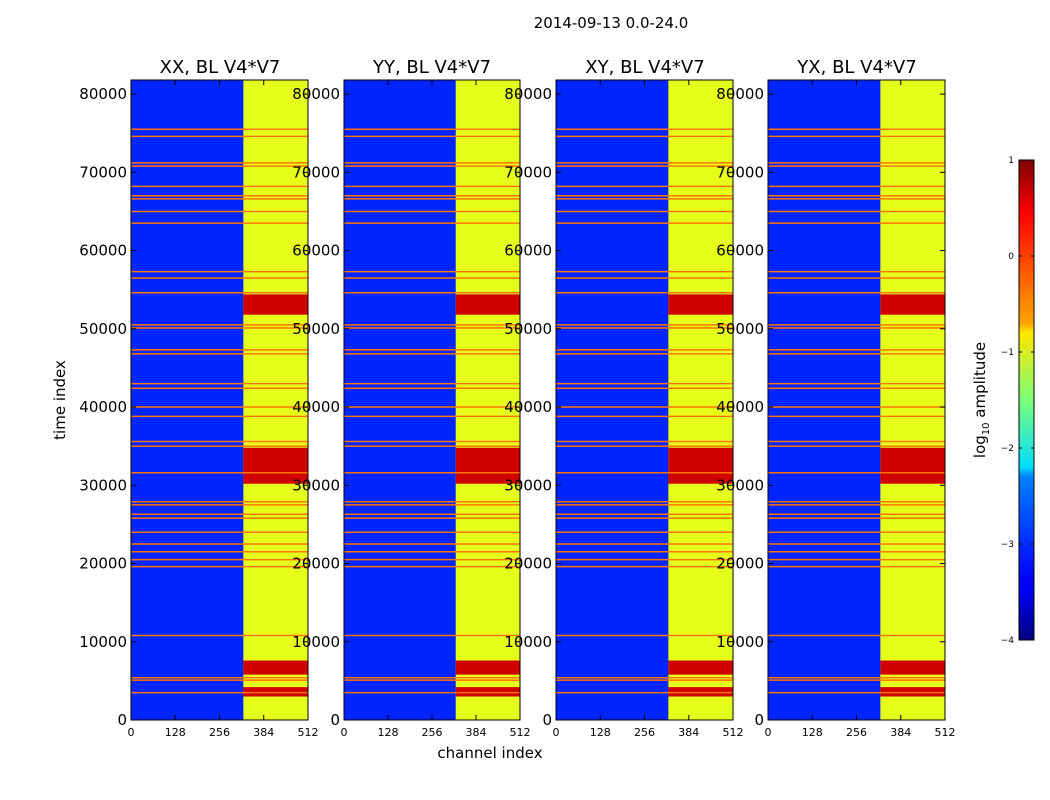  Describe the element at coordinates (1007, 449) in the screenshot. I see `colorbar-tick-label: −2` at that location.